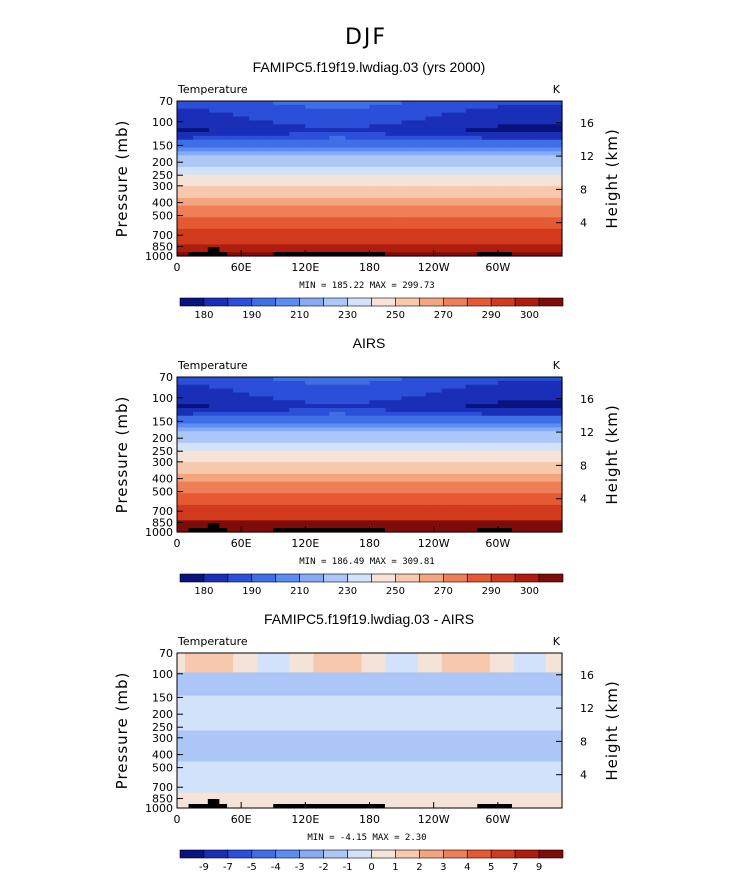 The width and height of the screenshot is (733, 888). Describe the element at coordinates (587, 156) in the screenshot. I see `y2-tick-label: 12` at that location.